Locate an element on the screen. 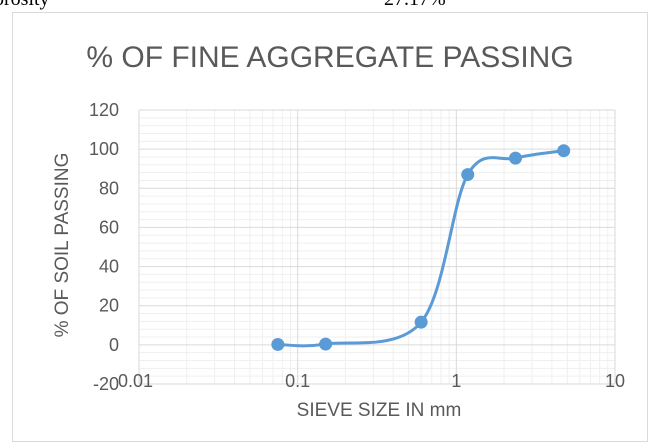 The width and height of the screenshot is (652, 443). y-tick-labels: -20 0 20 40 60 80 100 120 is located at coordinates (104, 247).